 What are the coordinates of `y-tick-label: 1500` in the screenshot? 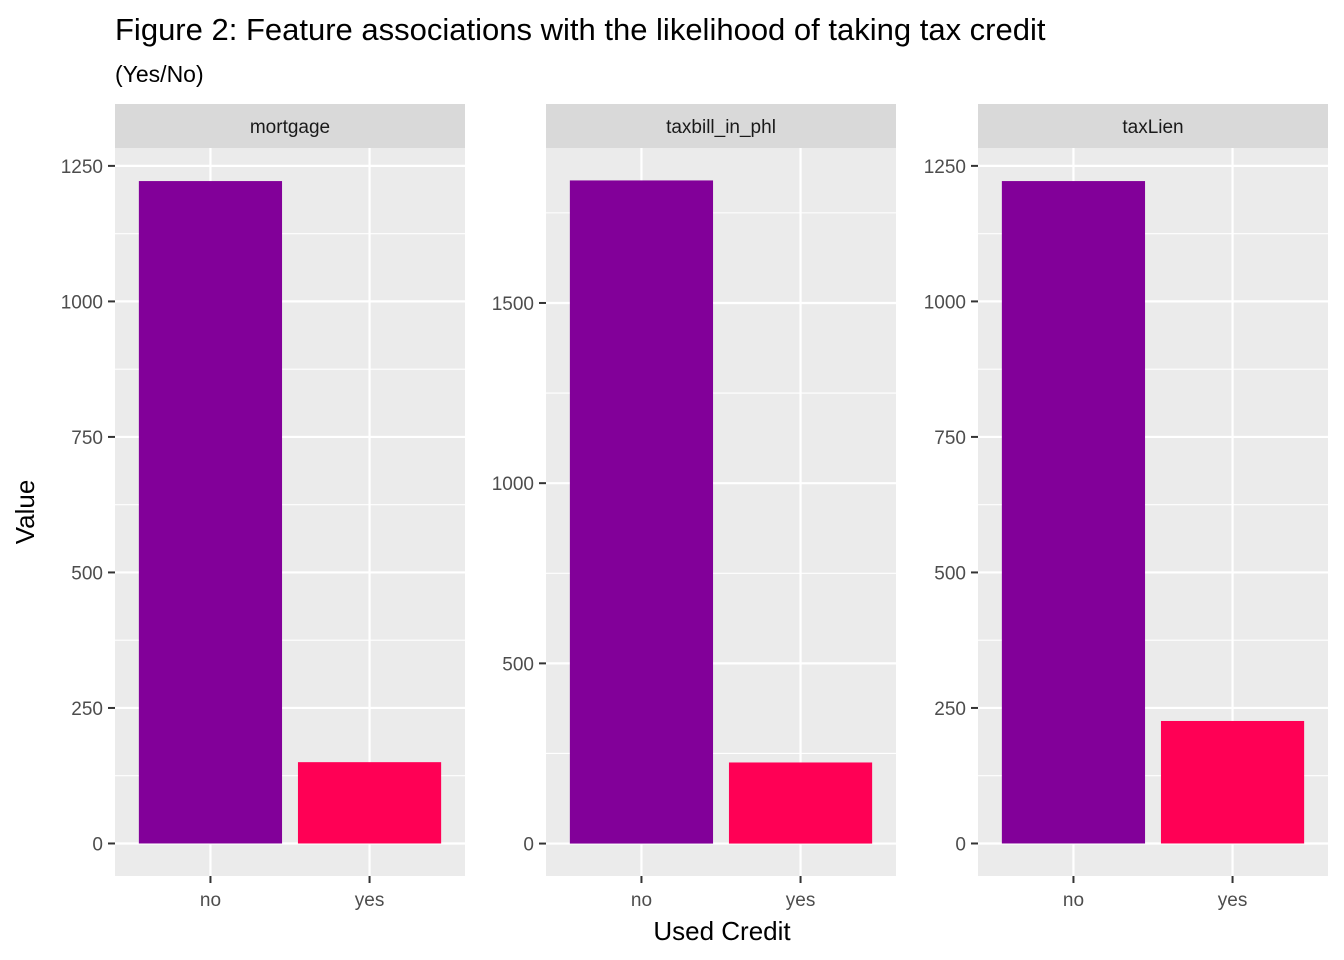 It's located at (513, 304).